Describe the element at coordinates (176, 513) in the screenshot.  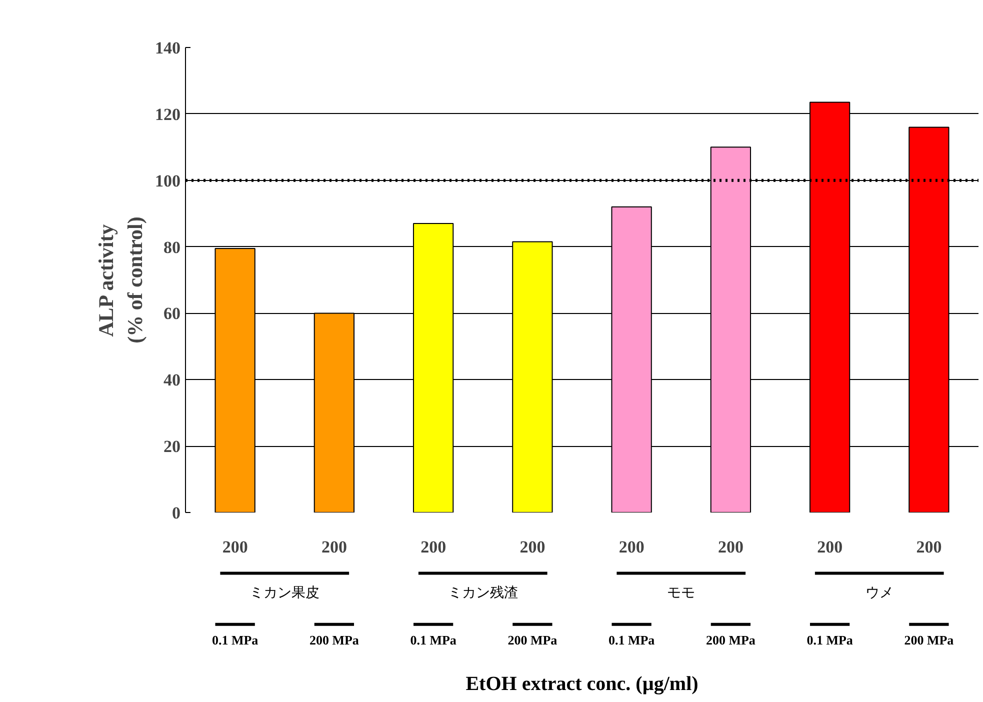
I see `y-tick-label: 0` at that location.